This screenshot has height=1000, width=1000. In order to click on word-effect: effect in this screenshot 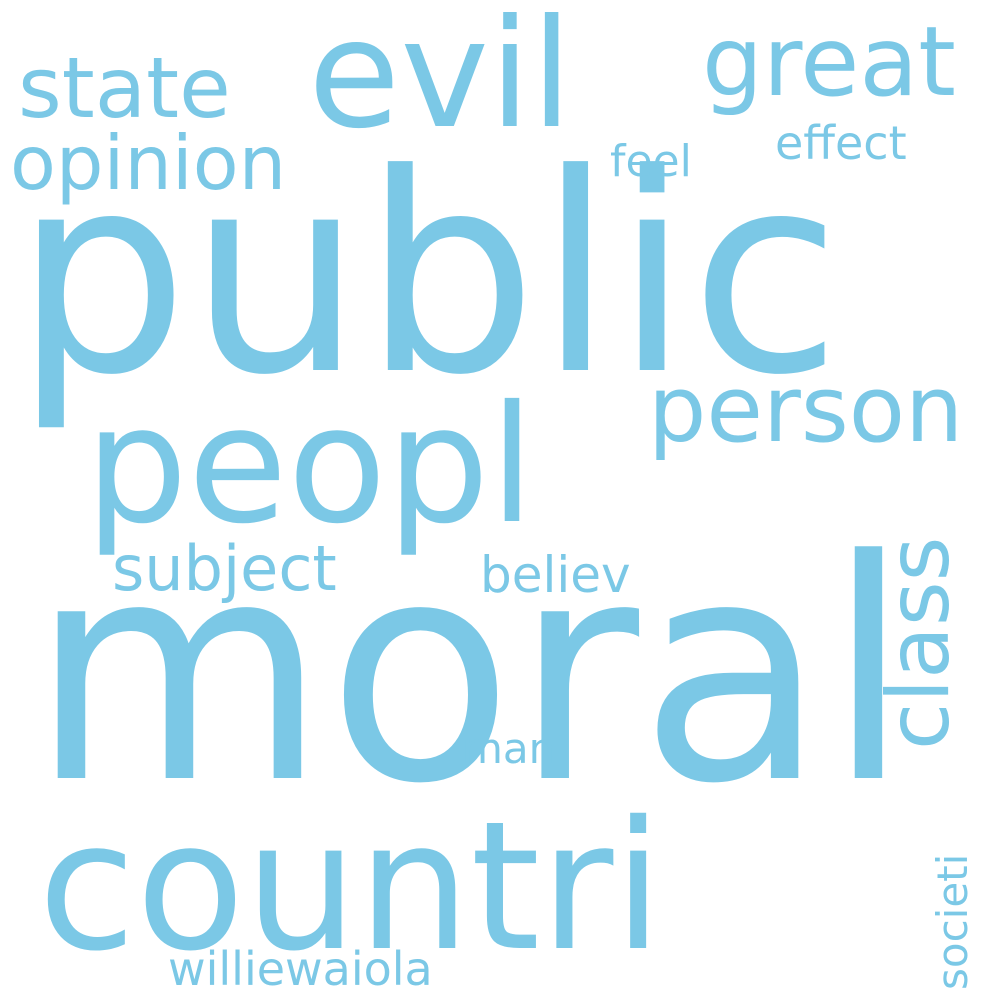, I will do `click(841, 143)`.